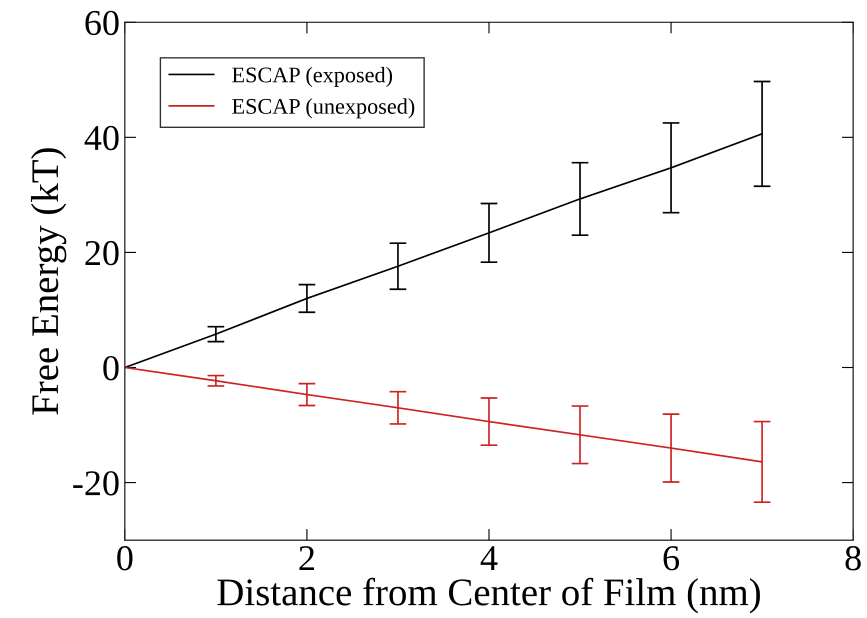 This screenshot has height=618, width=867. I want to click on y-tick-label: 40, so click(101, 138).